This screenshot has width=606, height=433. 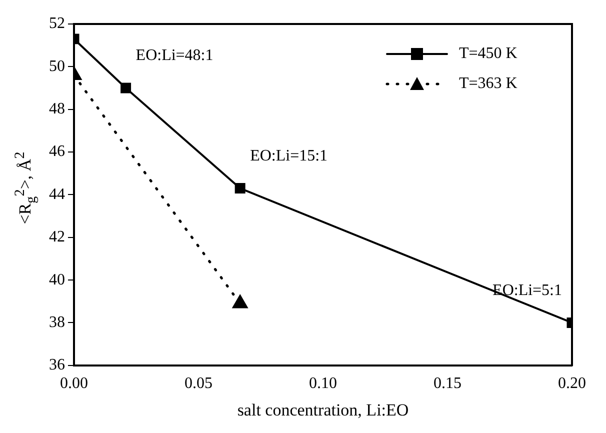 What do you see at coordinates (198, 383) in the screenshot?
I see `x-tick-label: 0.05` at bounding box center [198, 383].